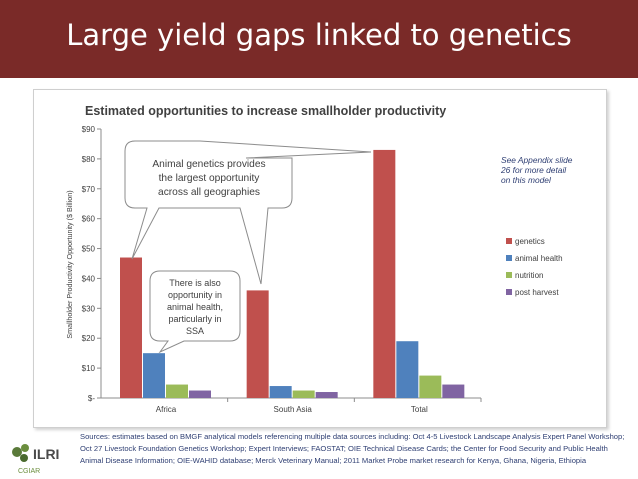  Describe the element at coordinates (208, 164) in the screenshot. I see `annotation-genetics-line: Animal genetics provides` at that location.